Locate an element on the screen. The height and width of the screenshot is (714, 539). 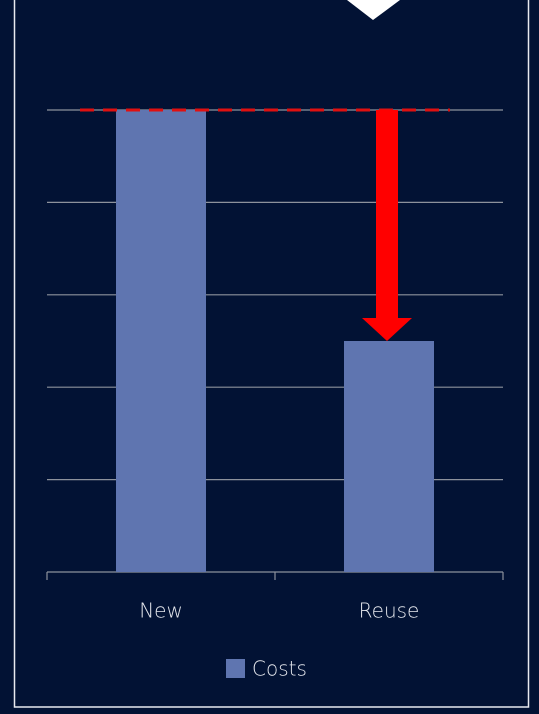
arrow-head is located at coordinates (387, 329).